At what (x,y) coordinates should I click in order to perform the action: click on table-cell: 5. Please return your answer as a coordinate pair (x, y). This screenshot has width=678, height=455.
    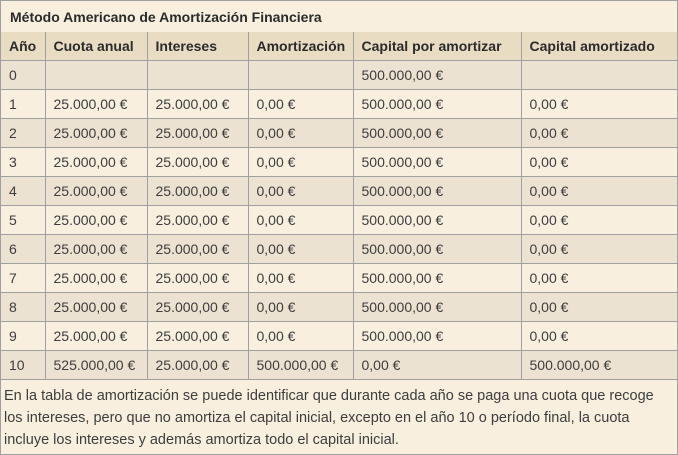
    Looking at the image, I should click on (23, 220).